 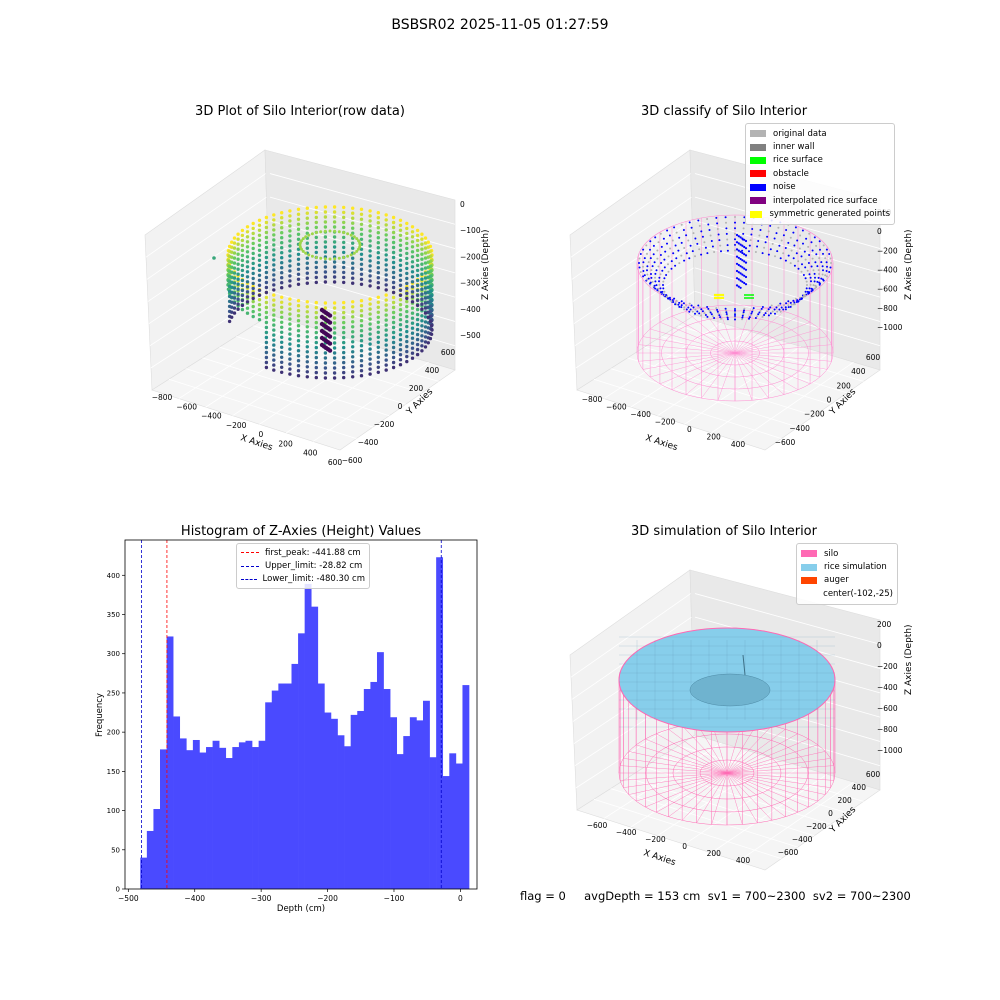 What do you see at coordinates (787, 270) in the screenshot?
I see `pane-gridline` at bounding box center [787, 270].